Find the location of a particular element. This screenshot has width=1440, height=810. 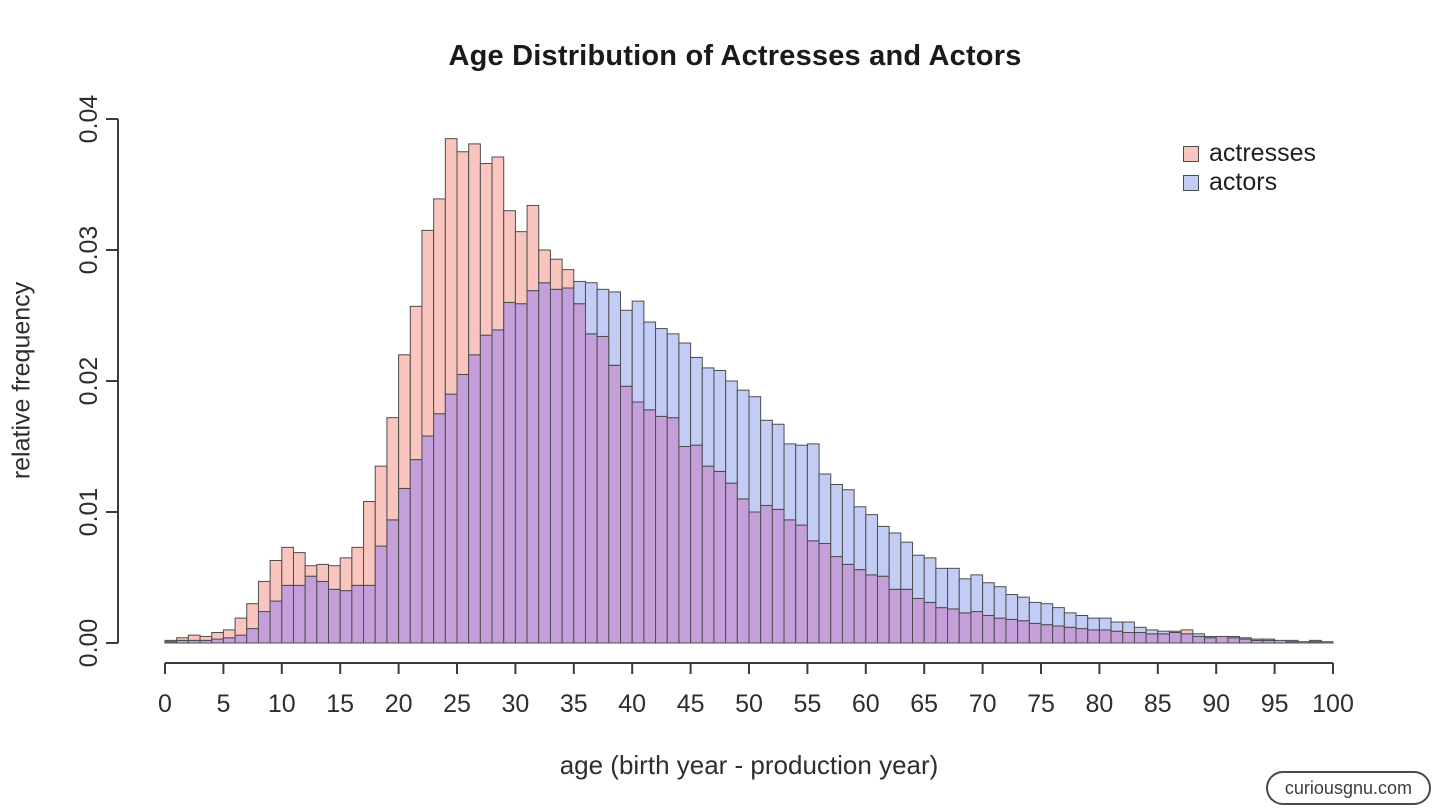

x-axis-tick-label: 95 is located at coordinates (1275, 704).